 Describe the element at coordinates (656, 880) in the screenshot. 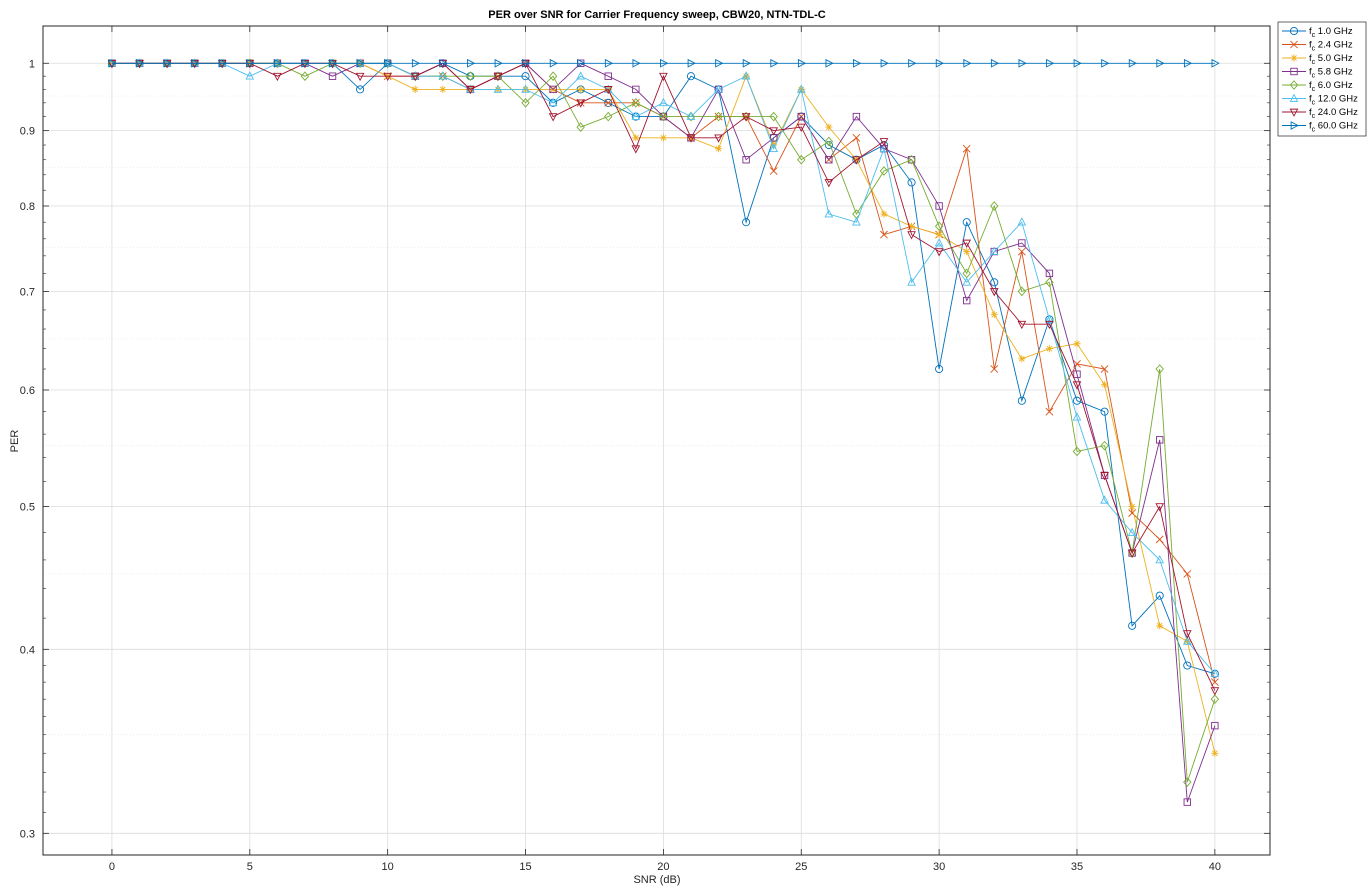

I see `x-axis-label: SNR (dB)` at that location.